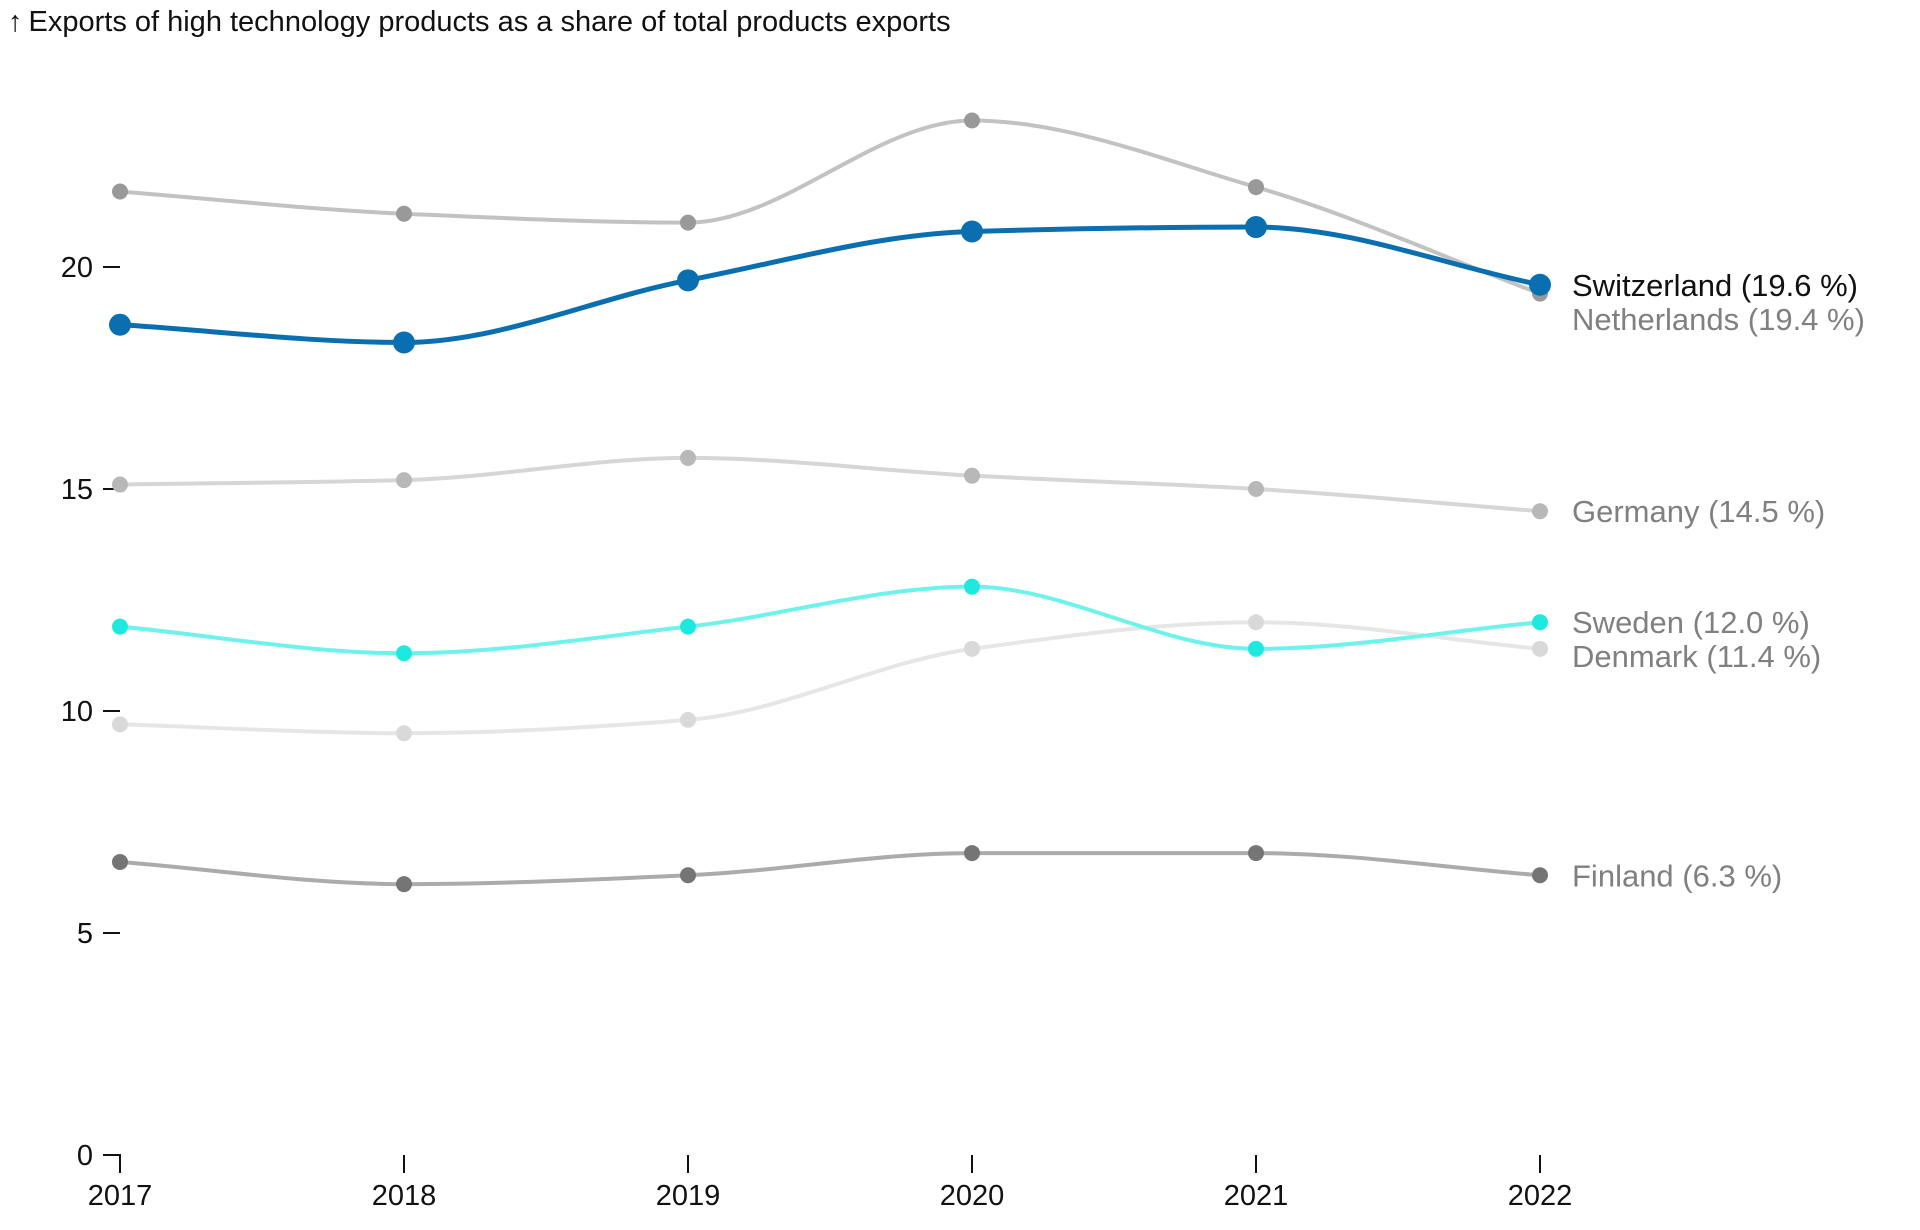  Describe the element at coordinates (830, 620) in the screenshot. I see `series-line-sweden` at that location.